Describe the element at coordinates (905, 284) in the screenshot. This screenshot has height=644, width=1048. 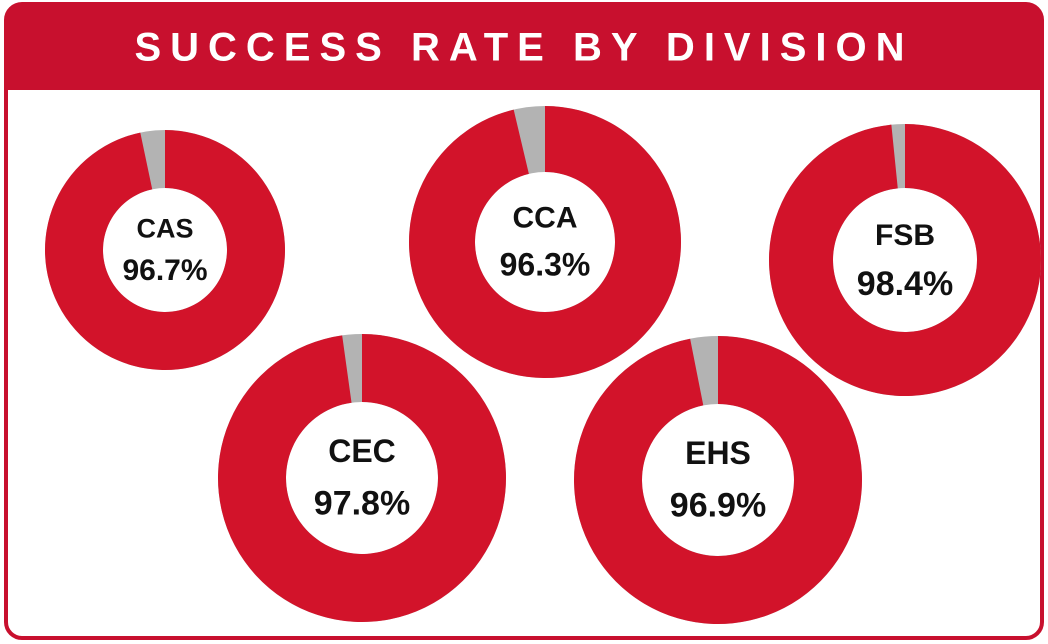
I see `value-label: 98.4%` at that location.